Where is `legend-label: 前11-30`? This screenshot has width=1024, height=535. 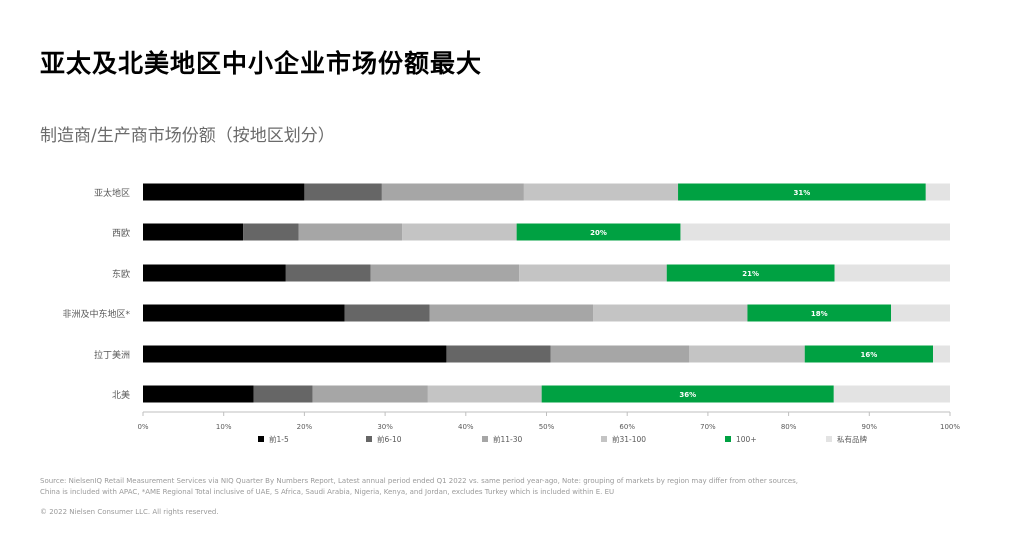 legend-label: 前11-30 is located at coordinates (508, 439).